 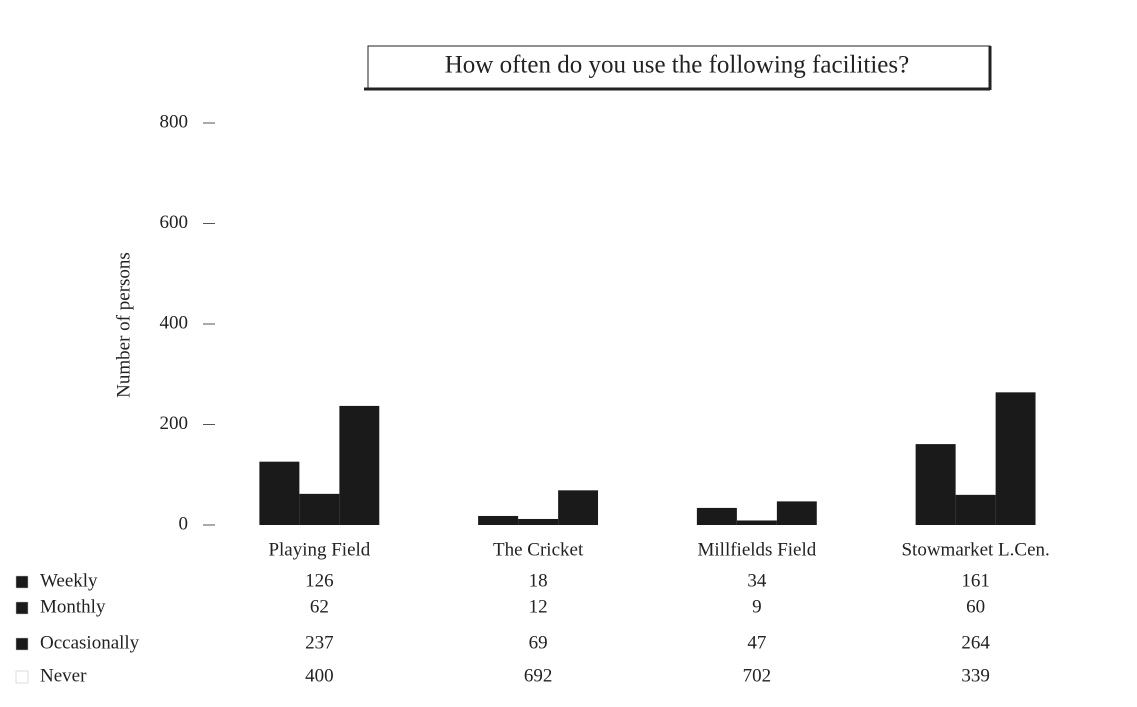 I want to click on legend-label: Monthly, so click(x=73, y=606).